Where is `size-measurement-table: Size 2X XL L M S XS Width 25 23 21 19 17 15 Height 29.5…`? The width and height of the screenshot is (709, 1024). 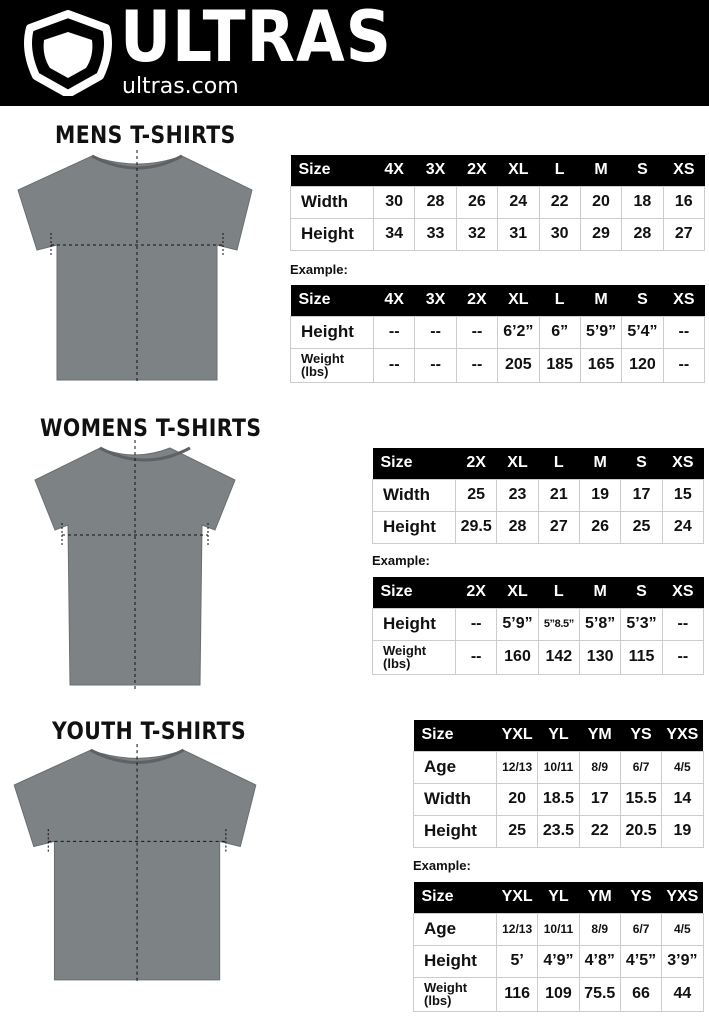
size-measurement-table: Size 2X XL L M S XS Width 25 23 21 19 17 15 Height 29.5… is located at coordinates (538, 496).